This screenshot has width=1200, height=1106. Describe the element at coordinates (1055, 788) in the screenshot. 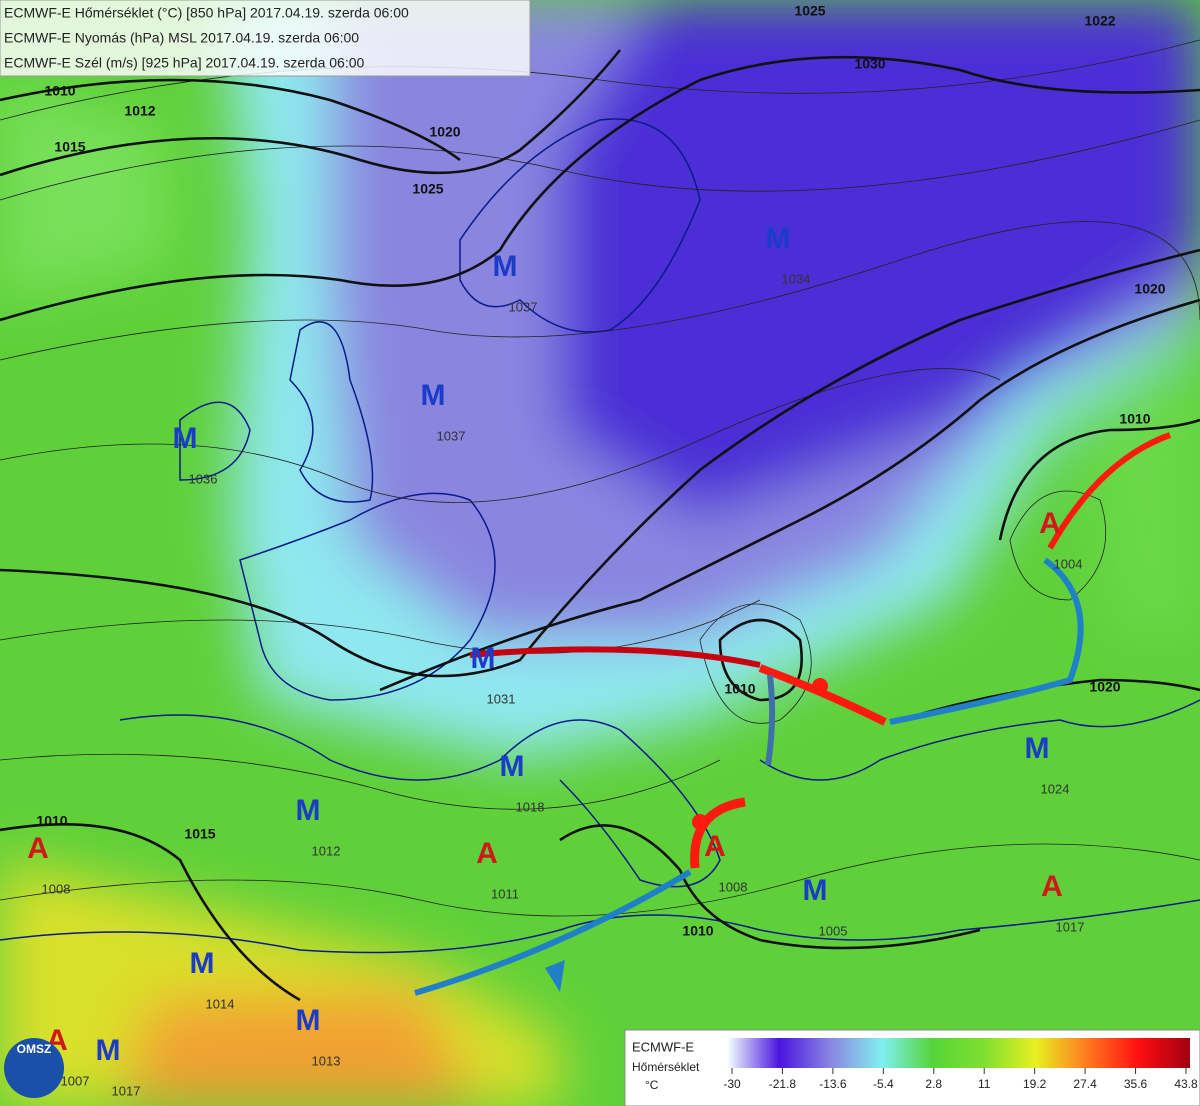

I see `center-pressure: 1024` at that location.